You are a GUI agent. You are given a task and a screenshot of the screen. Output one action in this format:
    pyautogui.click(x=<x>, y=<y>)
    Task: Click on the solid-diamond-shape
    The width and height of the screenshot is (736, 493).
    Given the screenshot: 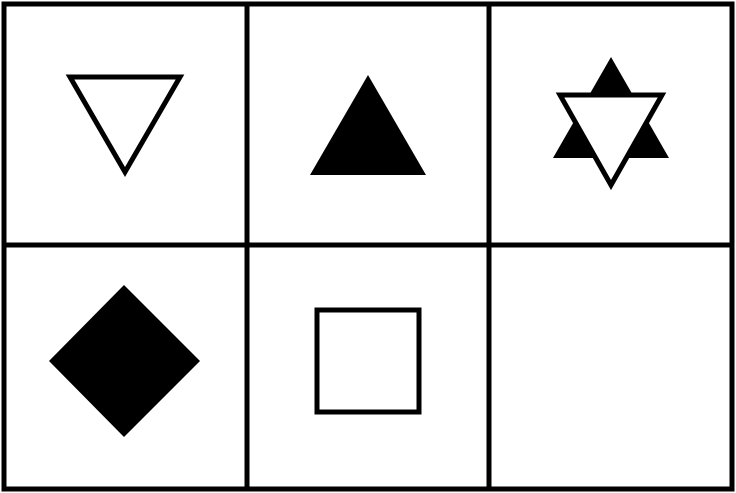 What is the action you would take?
    pyautogui.click(x=124, y=361)
    